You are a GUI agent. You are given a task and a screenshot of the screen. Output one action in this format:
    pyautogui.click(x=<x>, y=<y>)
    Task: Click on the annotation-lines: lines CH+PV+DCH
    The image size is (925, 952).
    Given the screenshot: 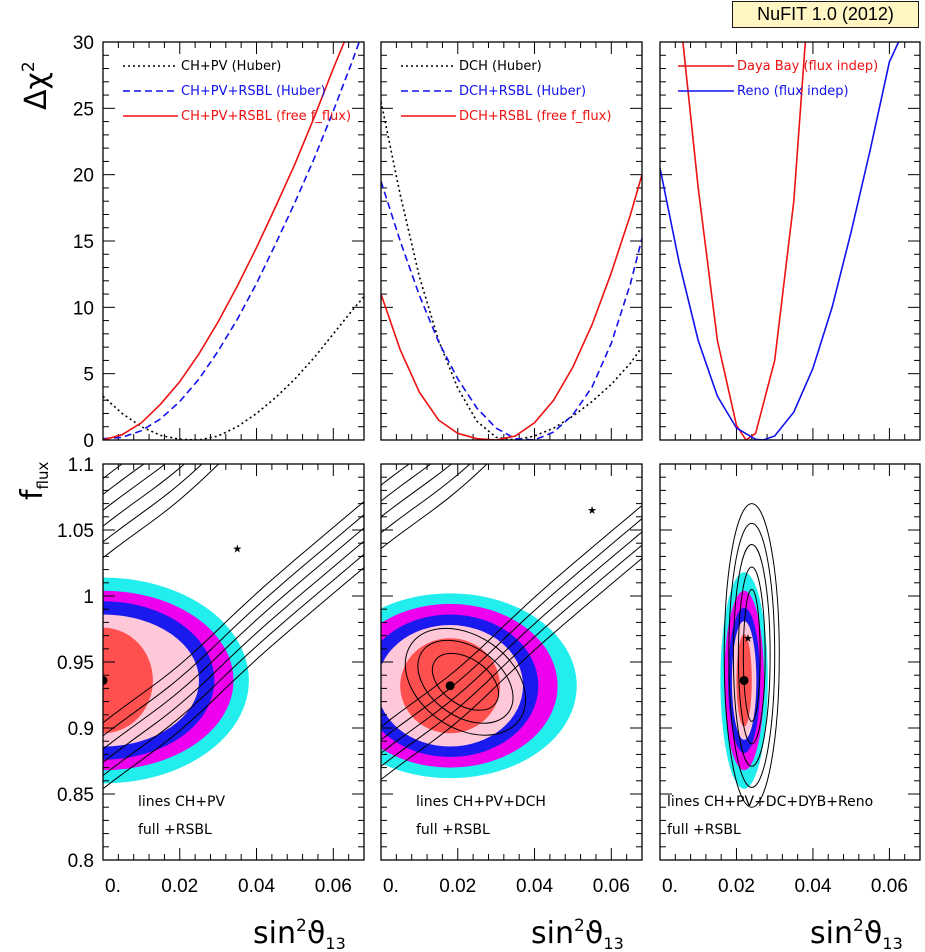 What is the action you would take?
    pyautogui.click(x=481, y=802)
    